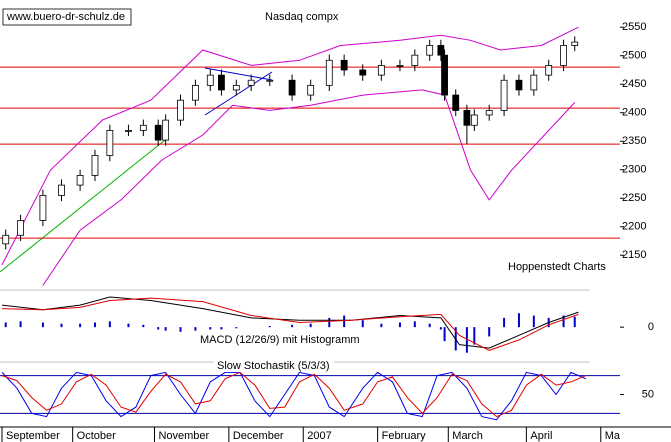 This screenshot has height=442, width=671. What do you see at coordinates (634, 84) in the screenshot?
I see `y-tick-label: 2450` at bounding box center [634, 84].